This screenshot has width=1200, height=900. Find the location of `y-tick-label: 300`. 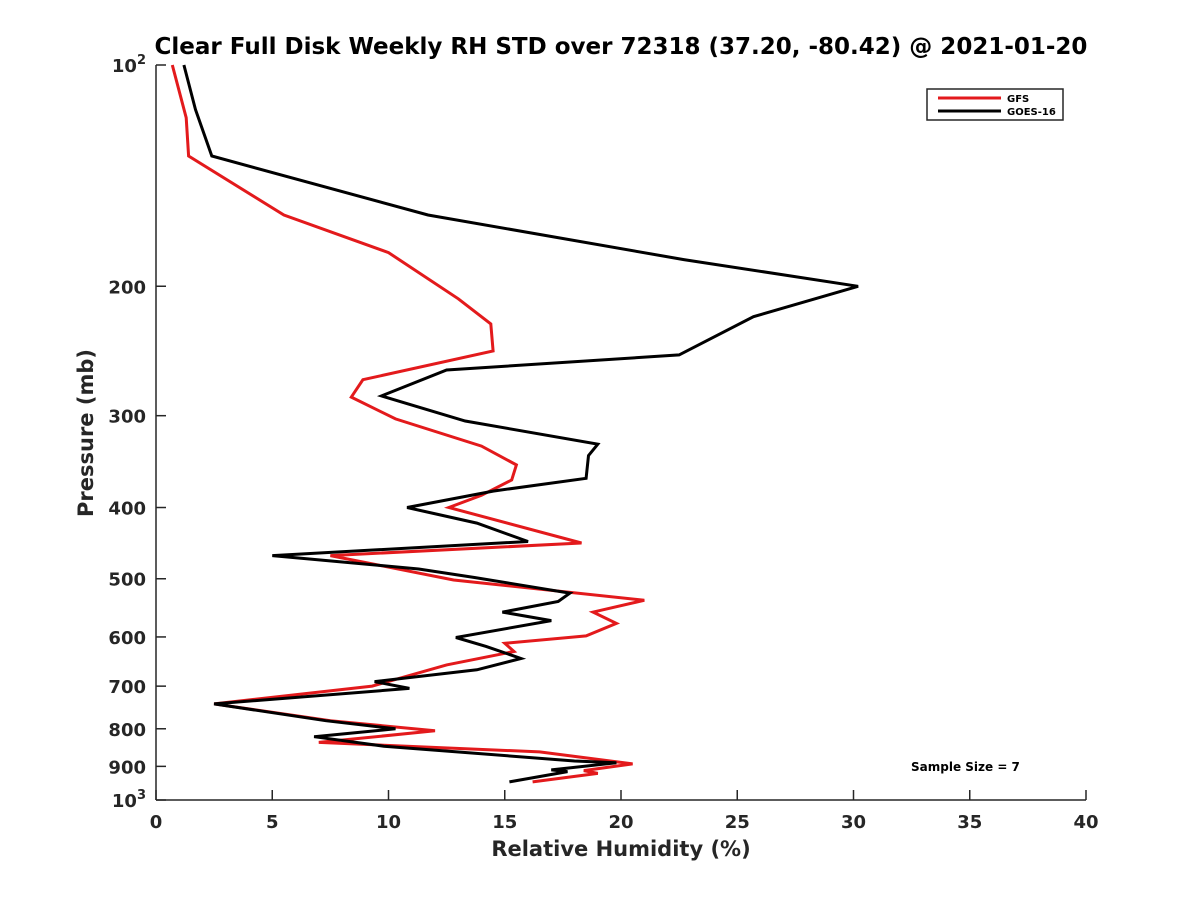

y-tick-label: 300 is located at coordinates (127, 417).